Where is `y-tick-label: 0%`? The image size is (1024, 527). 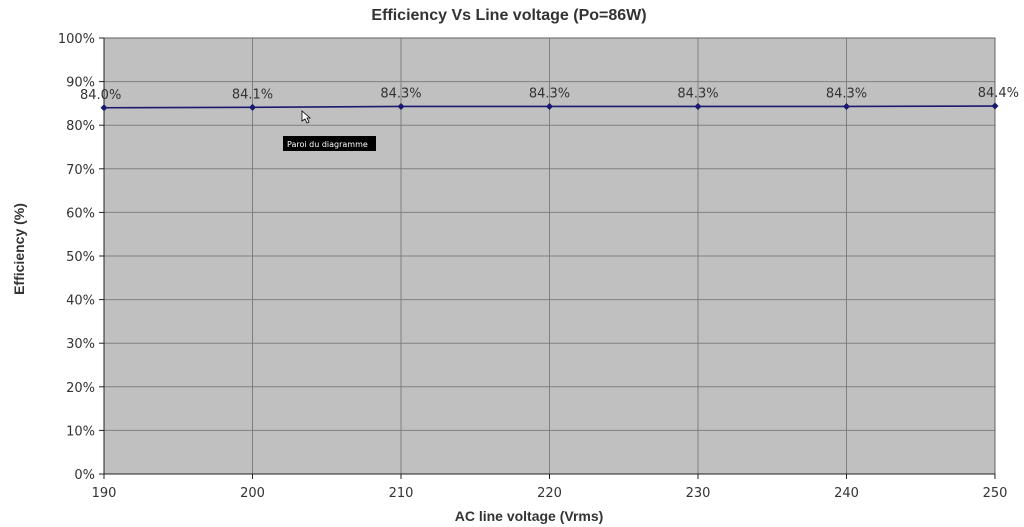
y-tick-label: 0% is located at coordinates (84, 475).